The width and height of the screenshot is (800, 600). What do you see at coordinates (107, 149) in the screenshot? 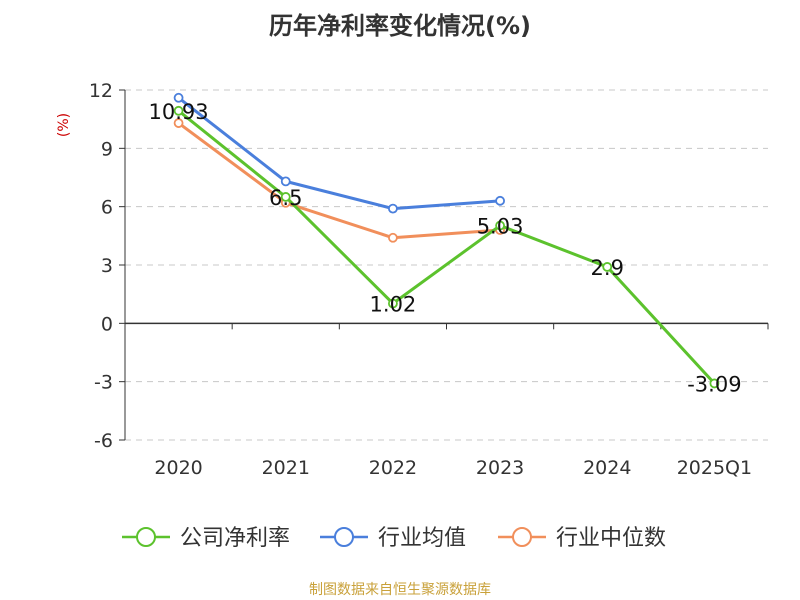
I see `y-tick-label: 9` at bounding box center [107, 149].